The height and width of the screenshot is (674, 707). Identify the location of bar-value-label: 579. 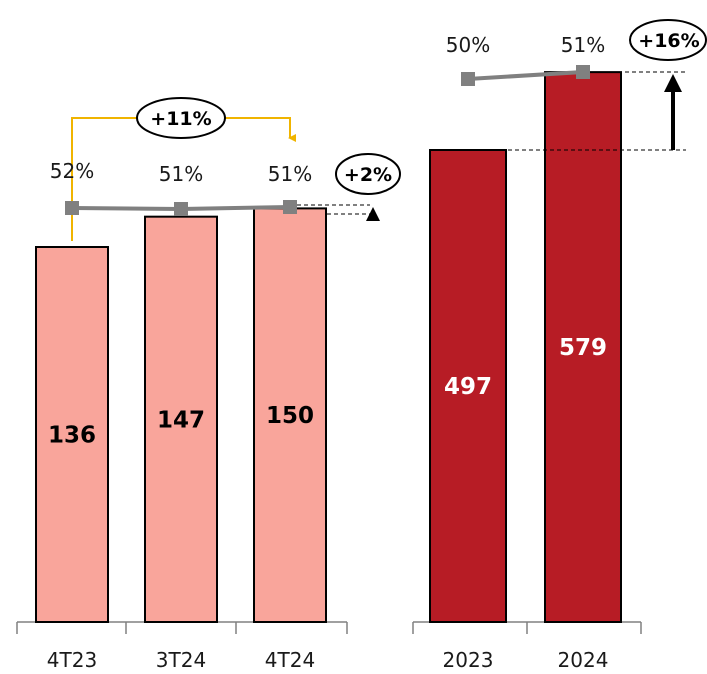
(583, 348).